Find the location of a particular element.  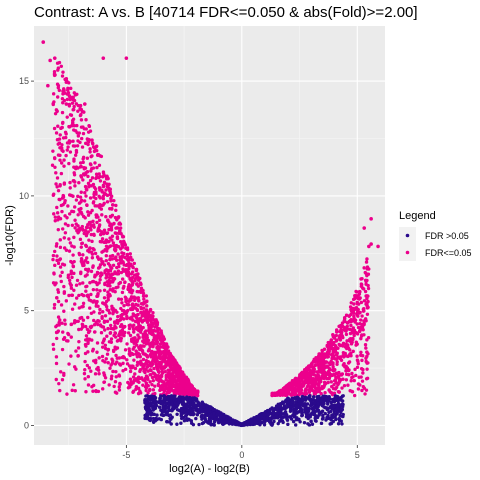

y-tick-label: 10 is located at coordinates (24, 196).